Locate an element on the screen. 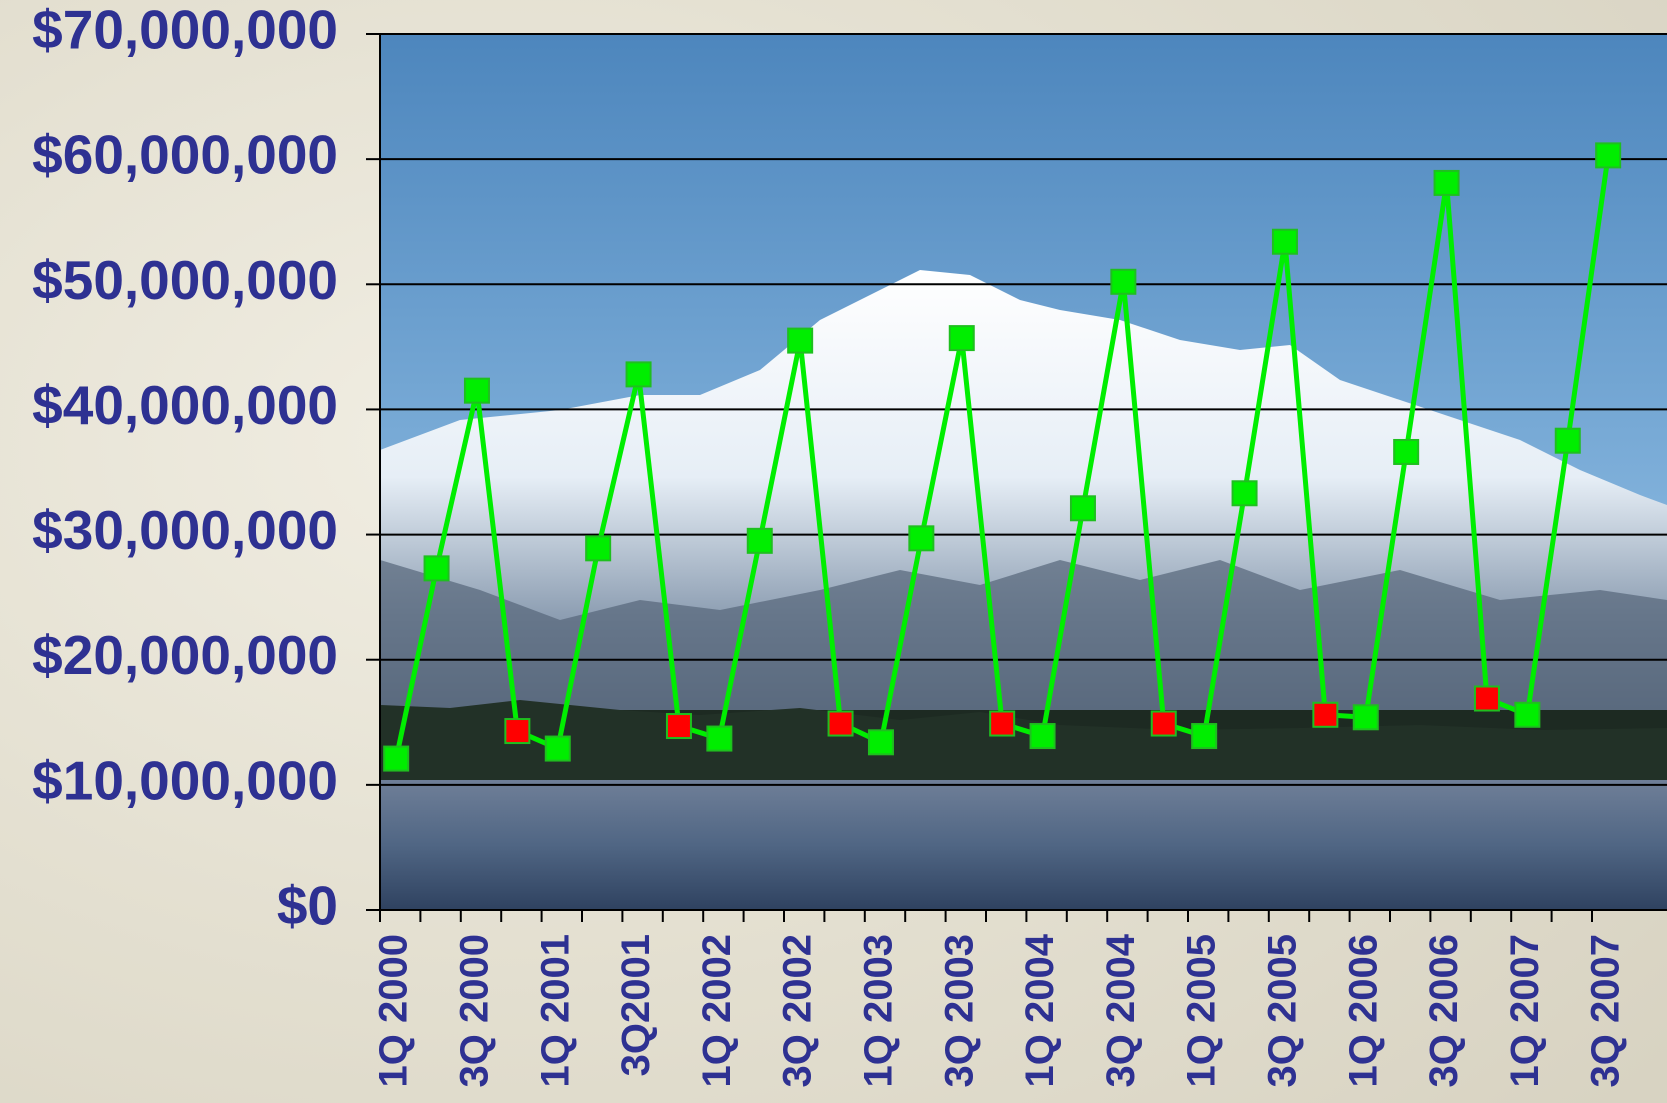 The image size is (1667, 1103). x-tick-label: 3Q 2007 is located at coordinates (1606, 1010).